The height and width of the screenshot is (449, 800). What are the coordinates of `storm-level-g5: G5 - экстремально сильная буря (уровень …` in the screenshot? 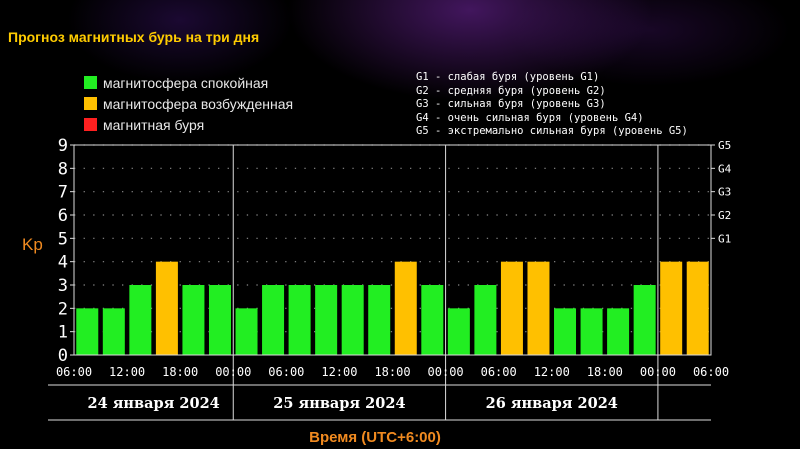 It's located at (552, 131).